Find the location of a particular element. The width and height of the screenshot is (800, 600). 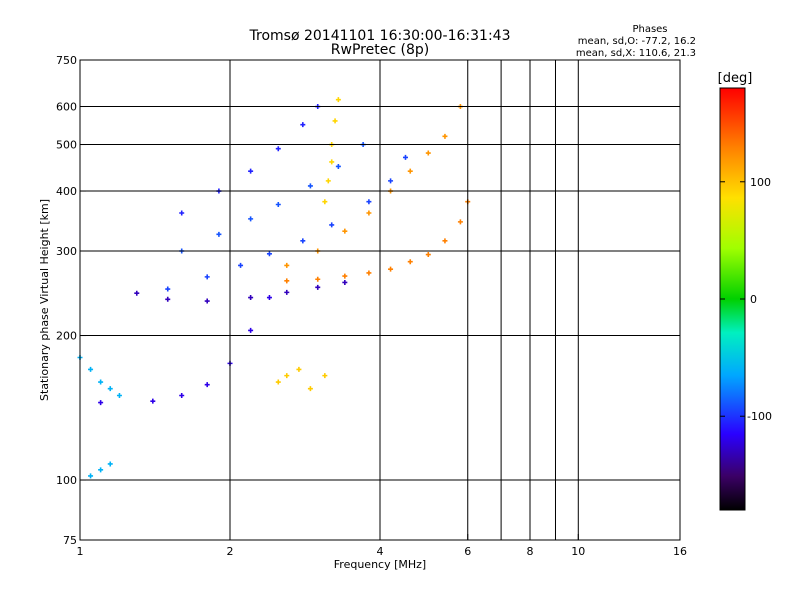

y-tick-label: 600 is located at coordinates (66, 107).